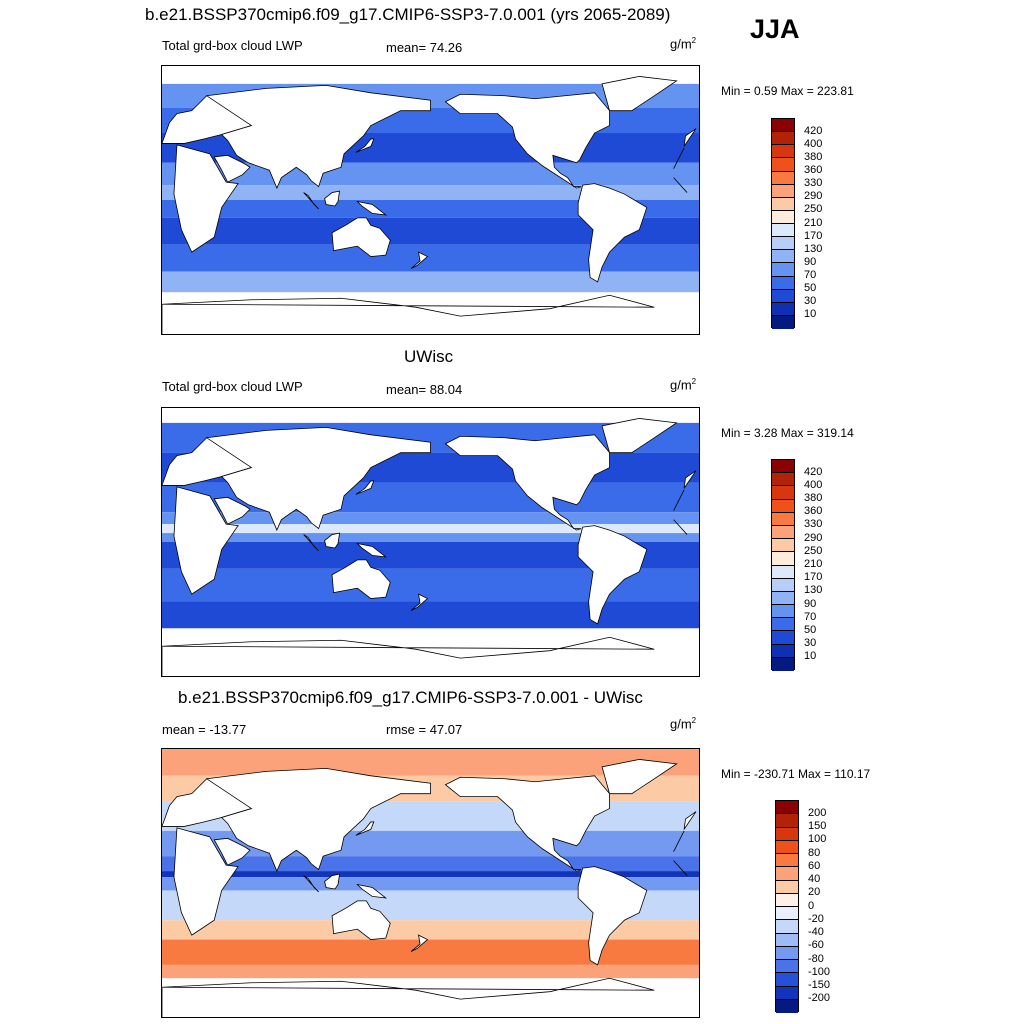 The image size is (1024, 1024). I want to click on colorbar-tick-label: 420, so click(813, 471).